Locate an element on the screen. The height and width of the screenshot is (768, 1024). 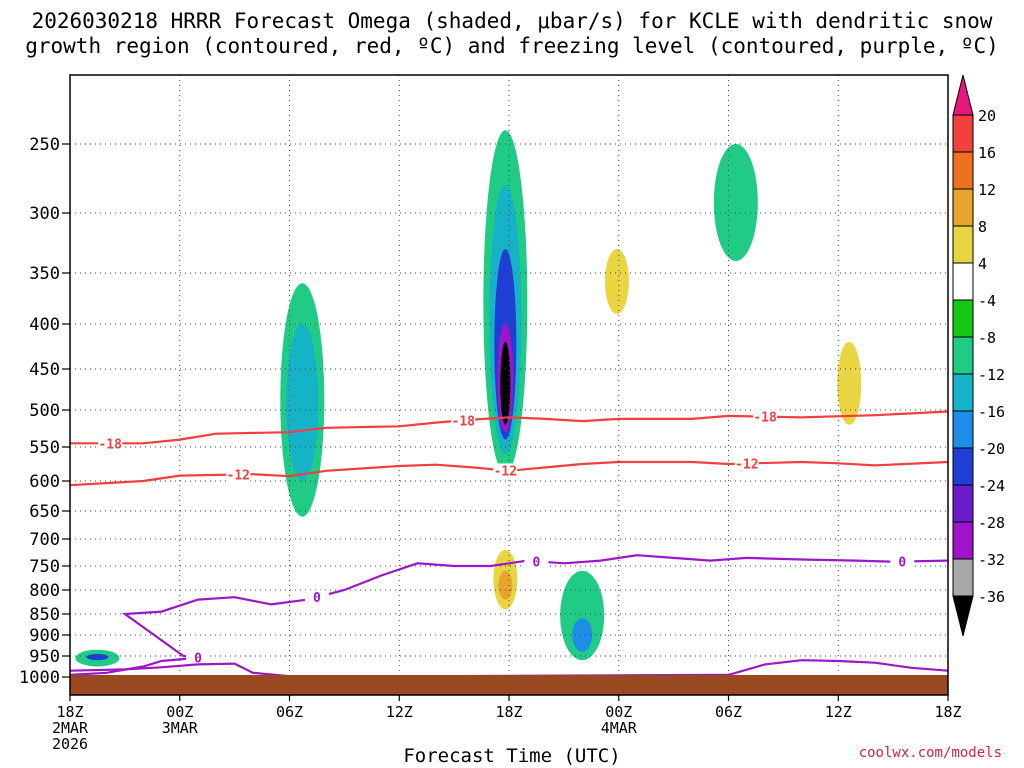
colorbar-label-10: -24 is located at coordinates (991, 486).